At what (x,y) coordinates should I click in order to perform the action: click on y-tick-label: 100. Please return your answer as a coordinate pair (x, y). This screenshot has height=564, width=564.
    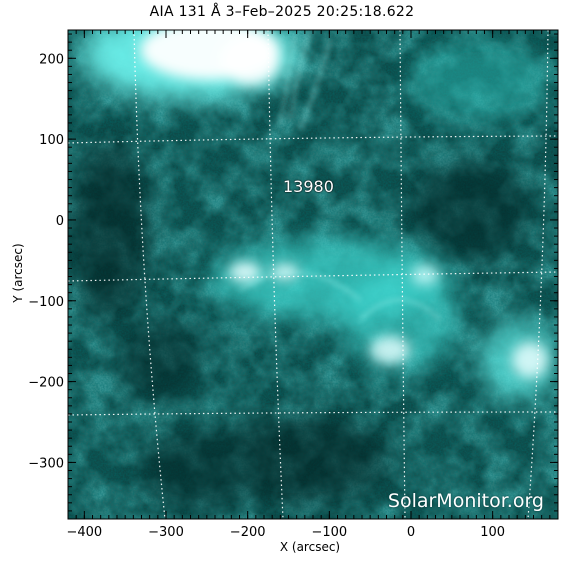
    Looking at the image, I should click on (51, 140).